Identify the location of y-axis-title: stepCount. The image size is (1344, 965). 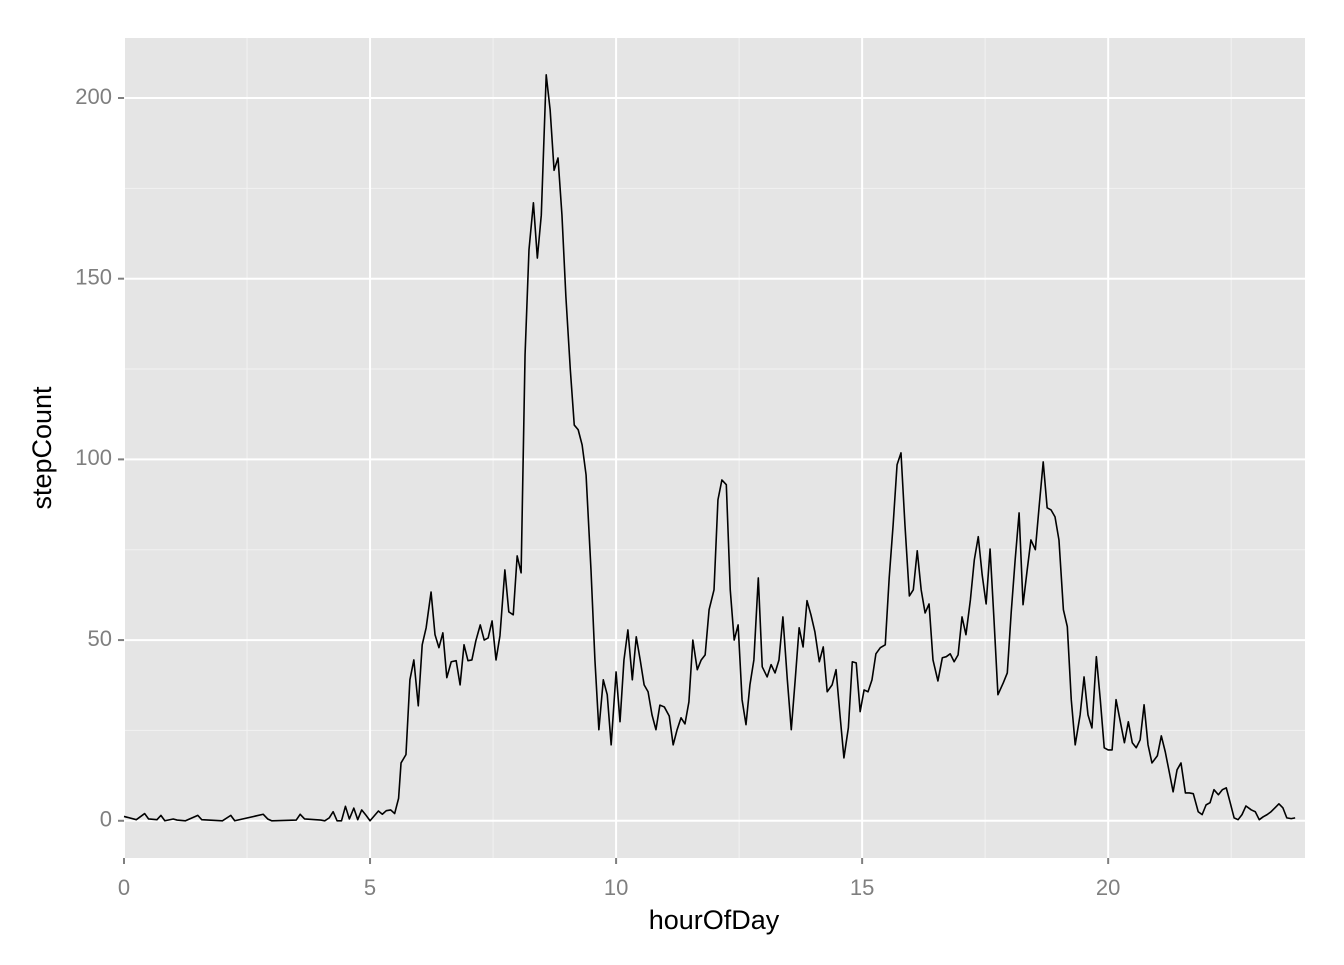
(42, 448).